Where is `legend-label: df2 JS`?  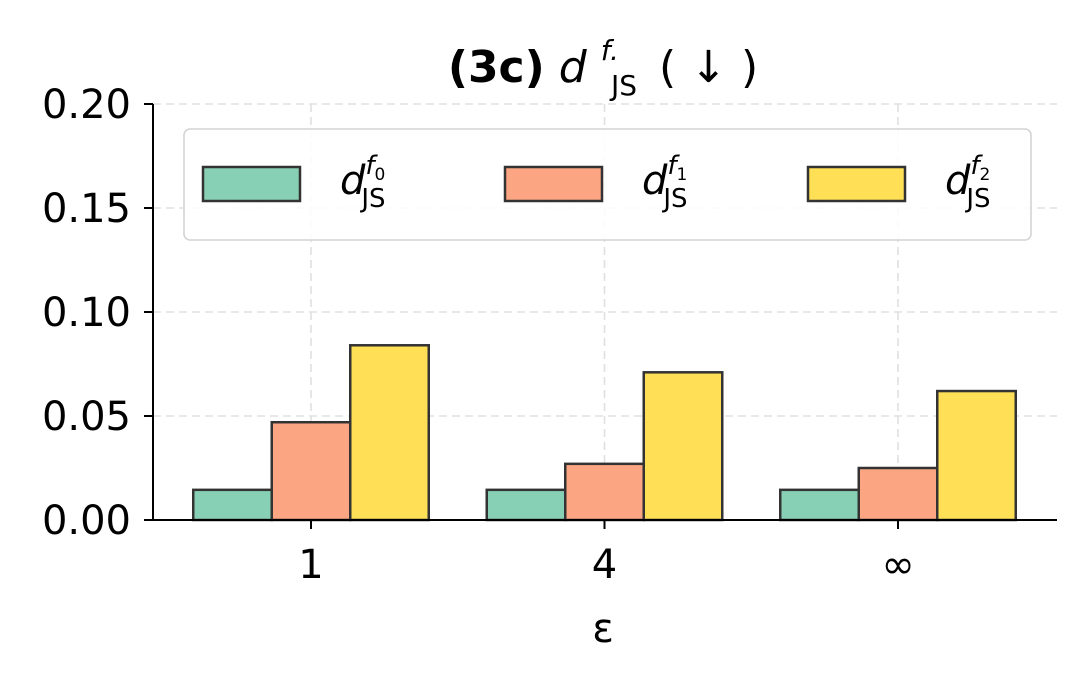 legend-label: df2 JS is located at coordinates (968, 182).